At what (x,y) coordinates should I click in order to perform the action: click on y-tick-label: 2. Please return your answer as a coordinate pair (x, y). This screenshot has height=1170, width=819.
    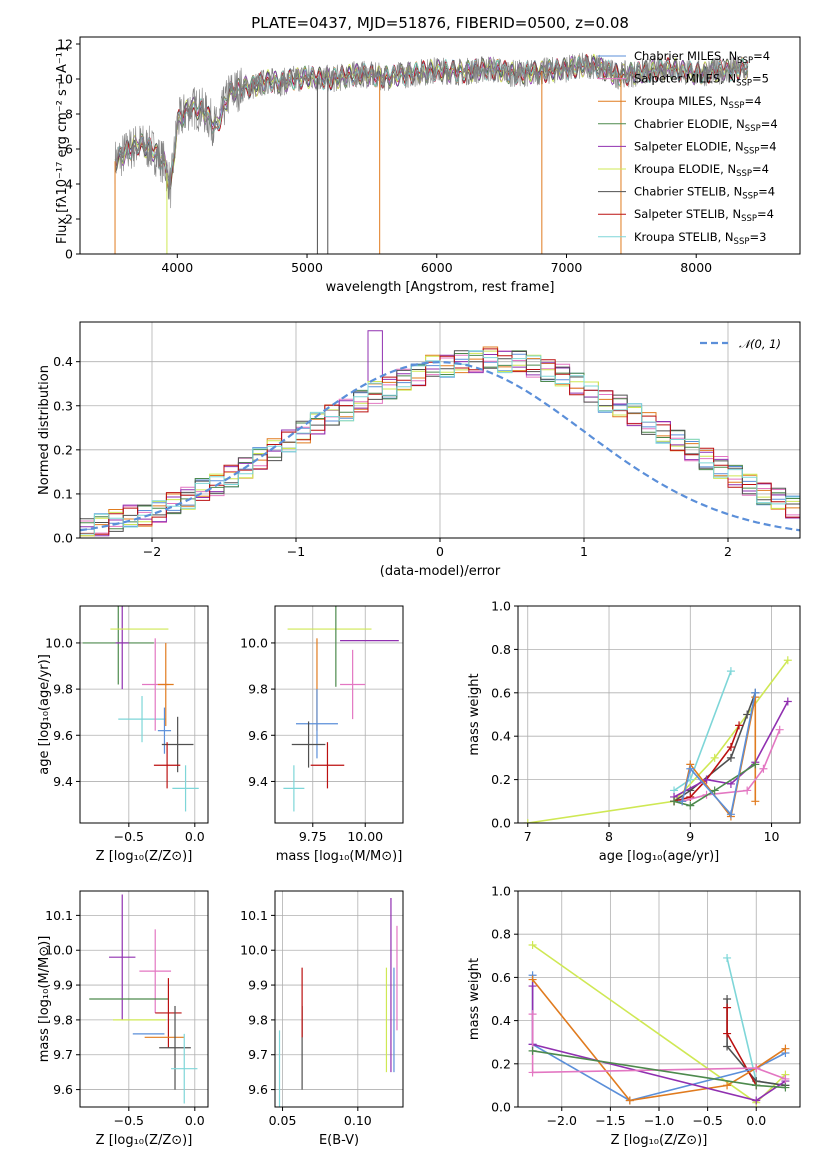
    Looking at the image, I should click on (69, 219).